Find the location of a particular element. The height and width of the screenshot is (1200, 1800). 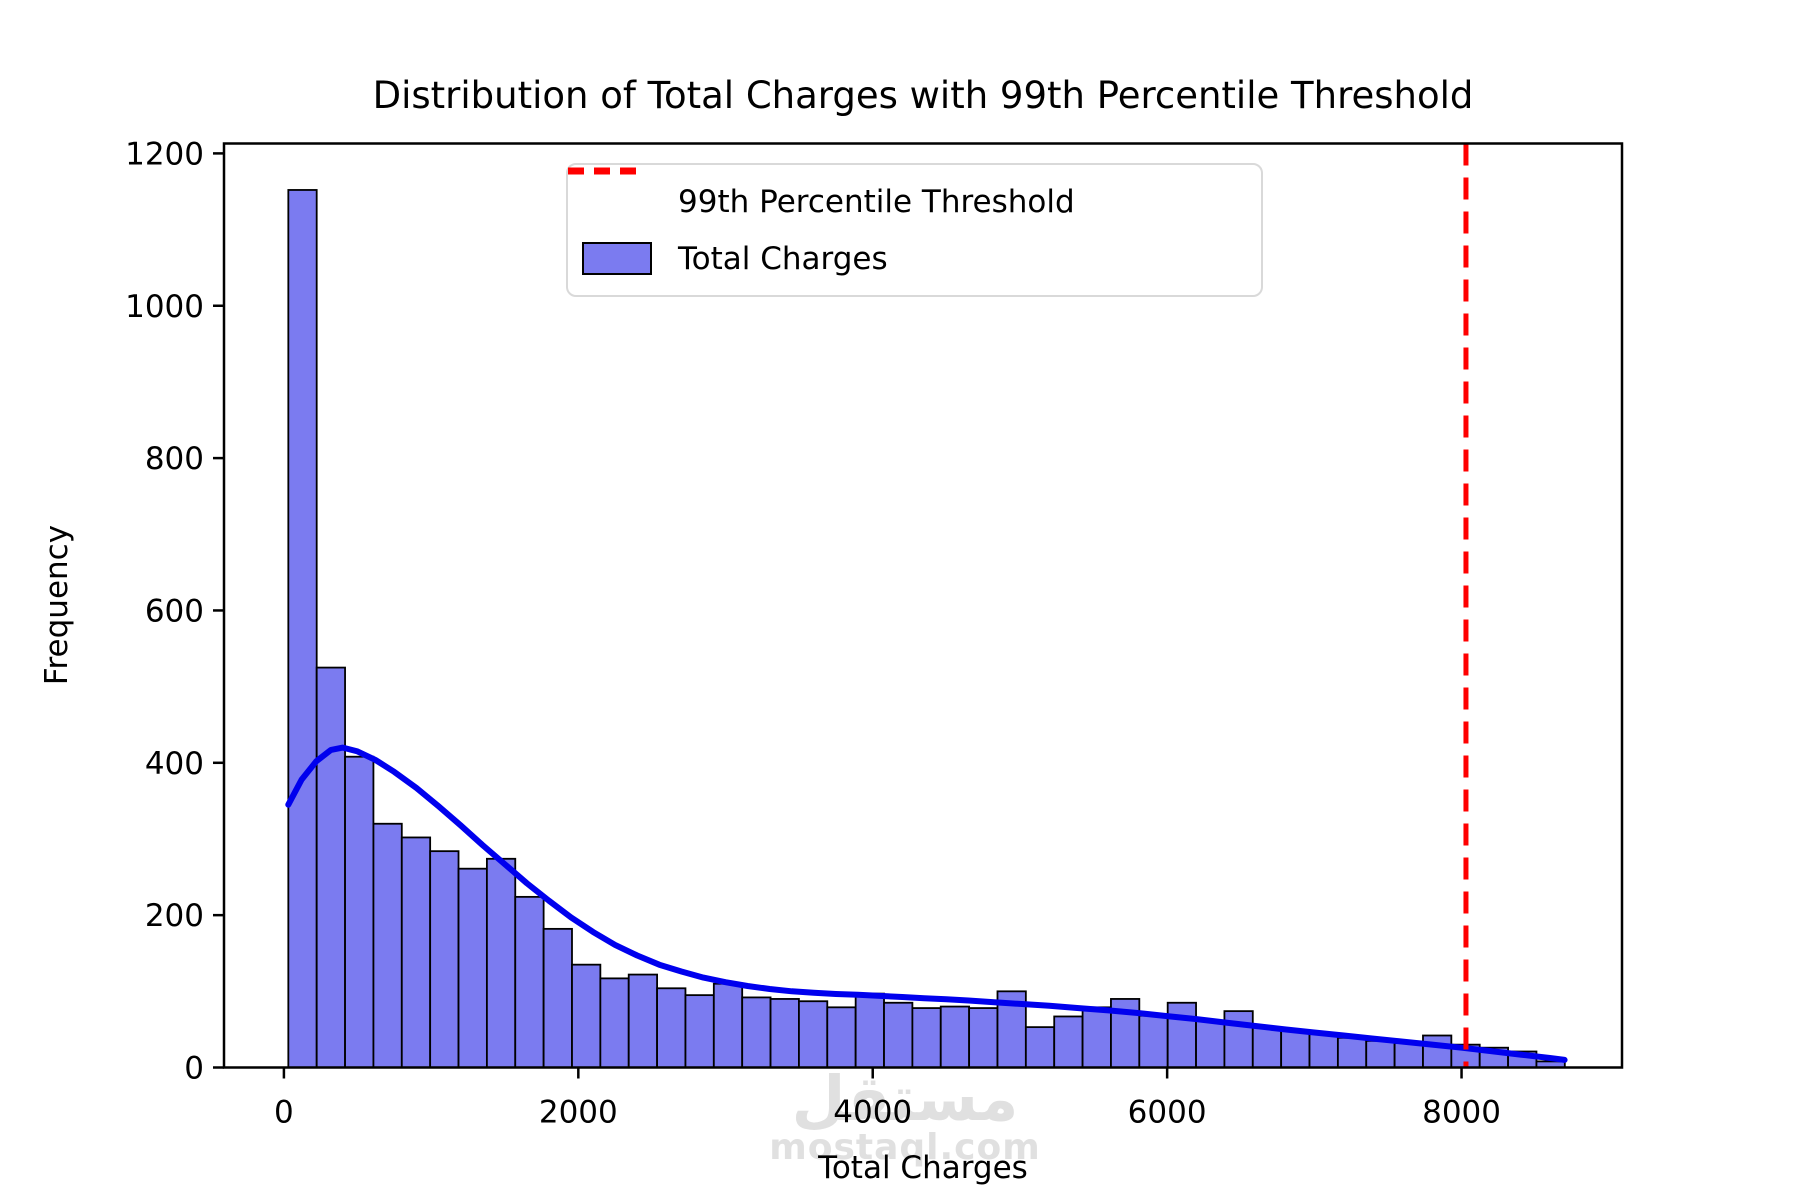

x-tick-label: 6000 is located at coordinates (1167, 1113).